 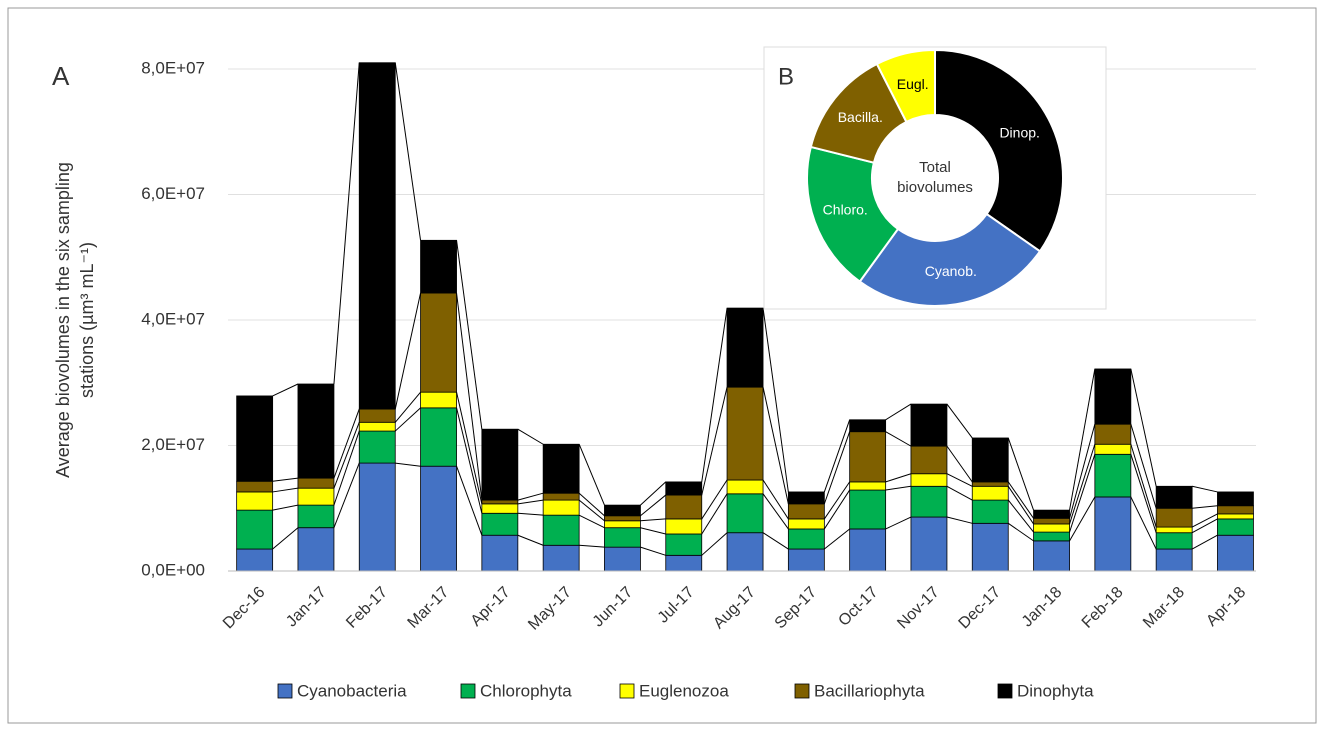 I want to click on y-tick-label: 8,0E+07, so click(x=173, y=67).